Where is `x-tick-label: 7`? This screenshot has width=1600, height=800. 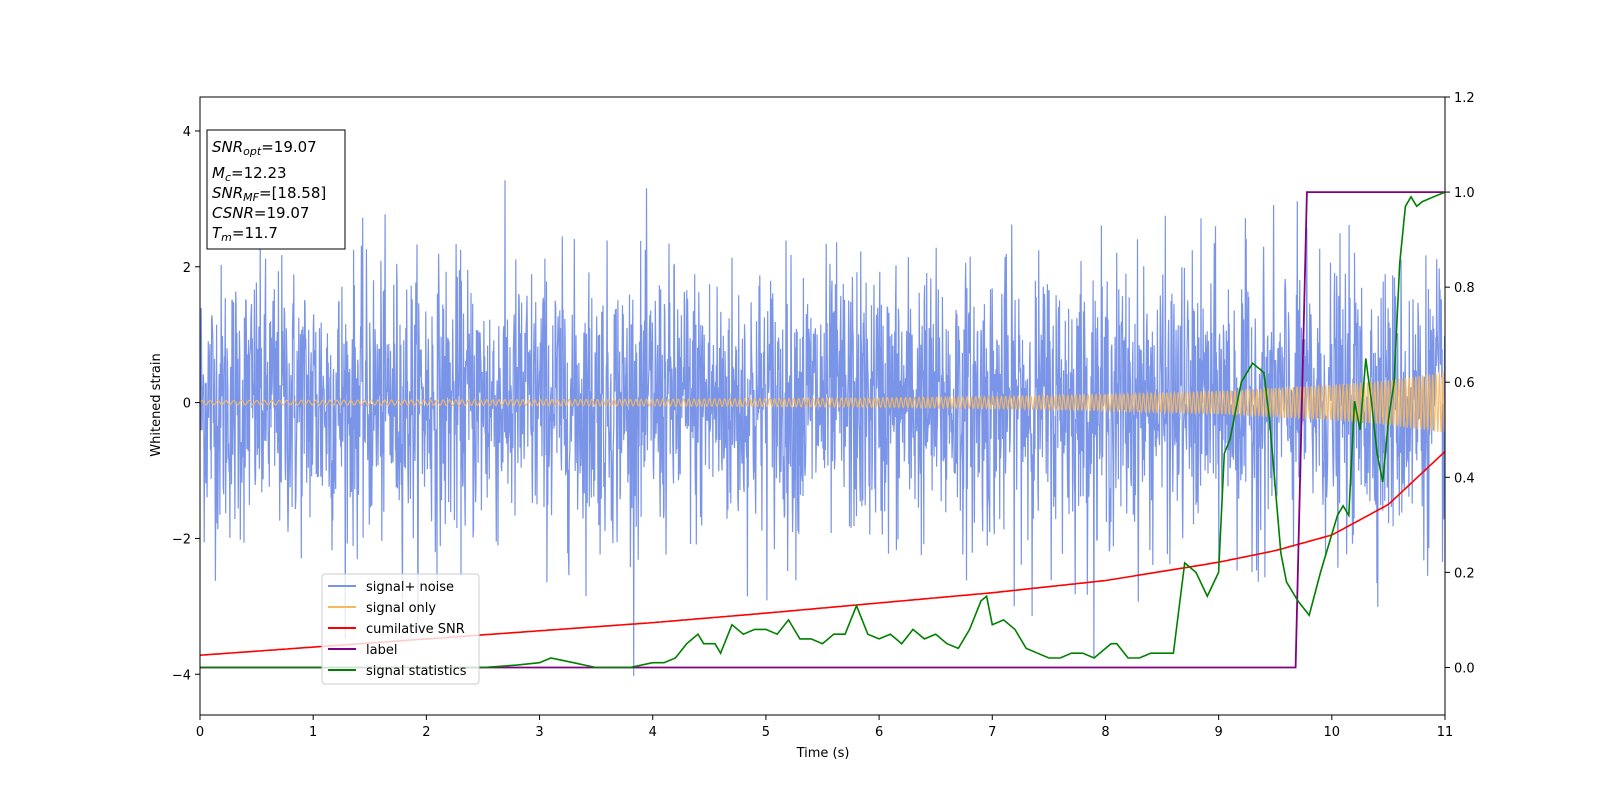 x-tick-label: 7 is located at coordinates (992, 732).